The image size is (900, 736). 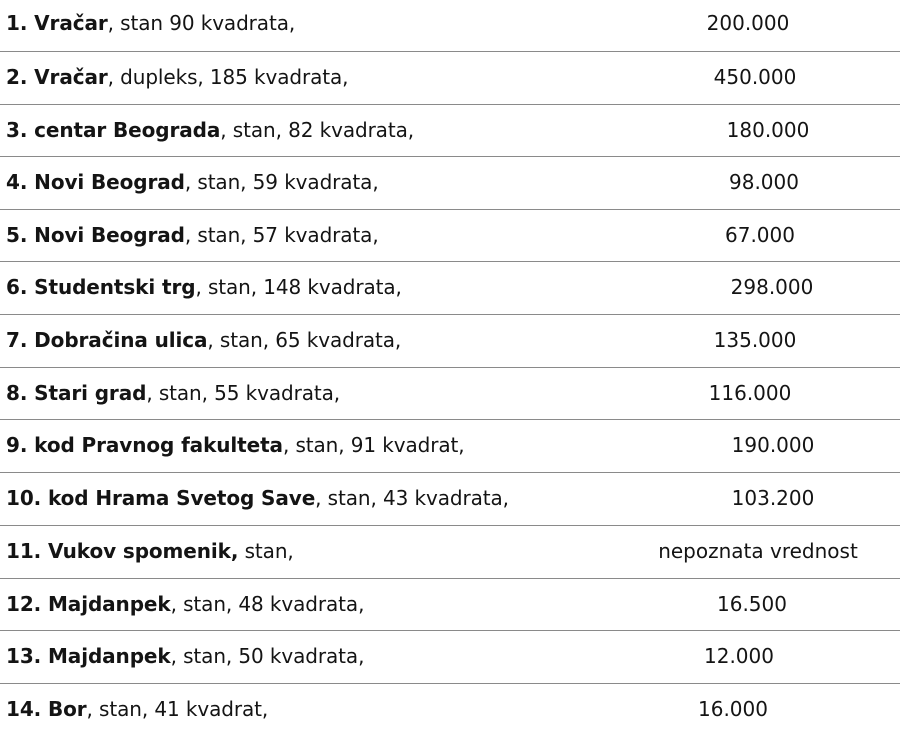 I want to click on property-location: 13. Majdanpek, so click(x=88, y=656).